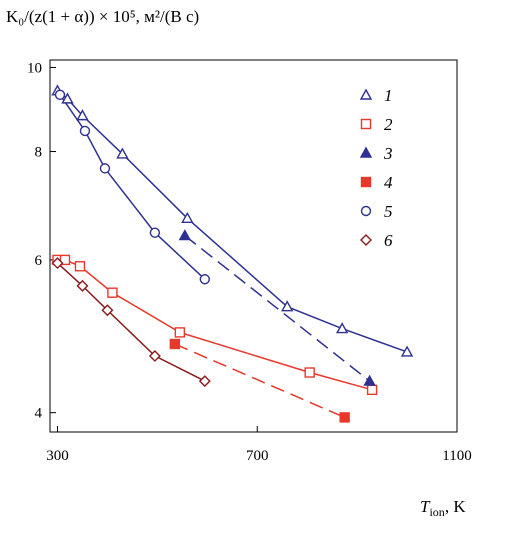 The image size is (508, 535). Describe the element at coordinates (277, 308) in the screenshot. I see `series-3-line` at that location.